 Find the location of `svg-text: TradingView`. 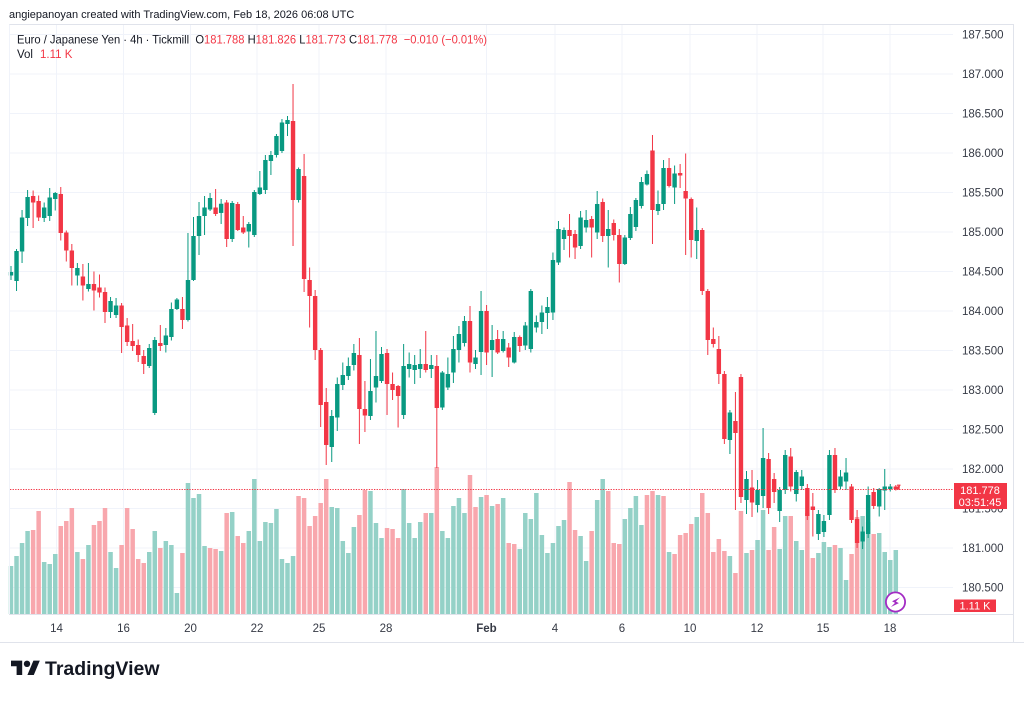

svg-text: TradingView is located at coordinates (102, 669).